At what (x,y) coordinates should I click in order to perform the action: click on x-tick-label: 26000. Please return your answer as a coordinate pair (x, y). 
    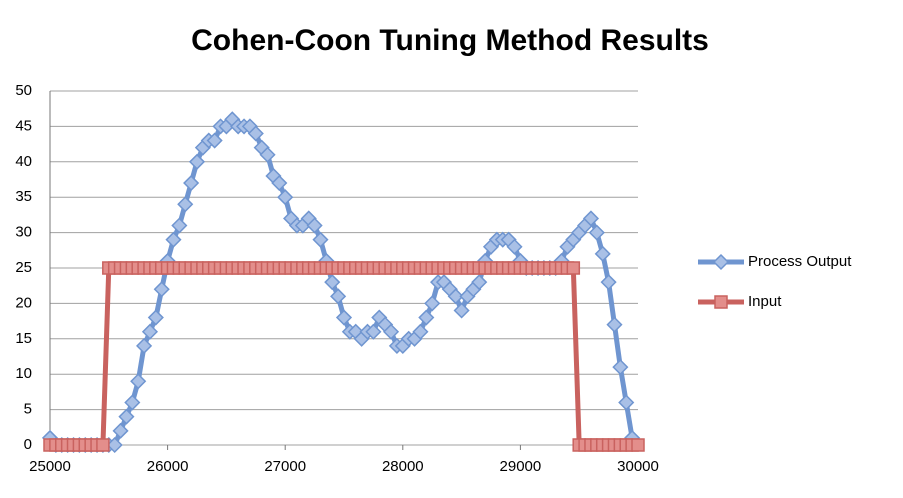
    Looking at the image, I should click on (168, 466).